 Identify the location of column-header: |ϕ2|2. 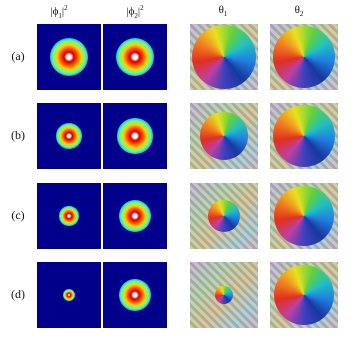
(135, 12).